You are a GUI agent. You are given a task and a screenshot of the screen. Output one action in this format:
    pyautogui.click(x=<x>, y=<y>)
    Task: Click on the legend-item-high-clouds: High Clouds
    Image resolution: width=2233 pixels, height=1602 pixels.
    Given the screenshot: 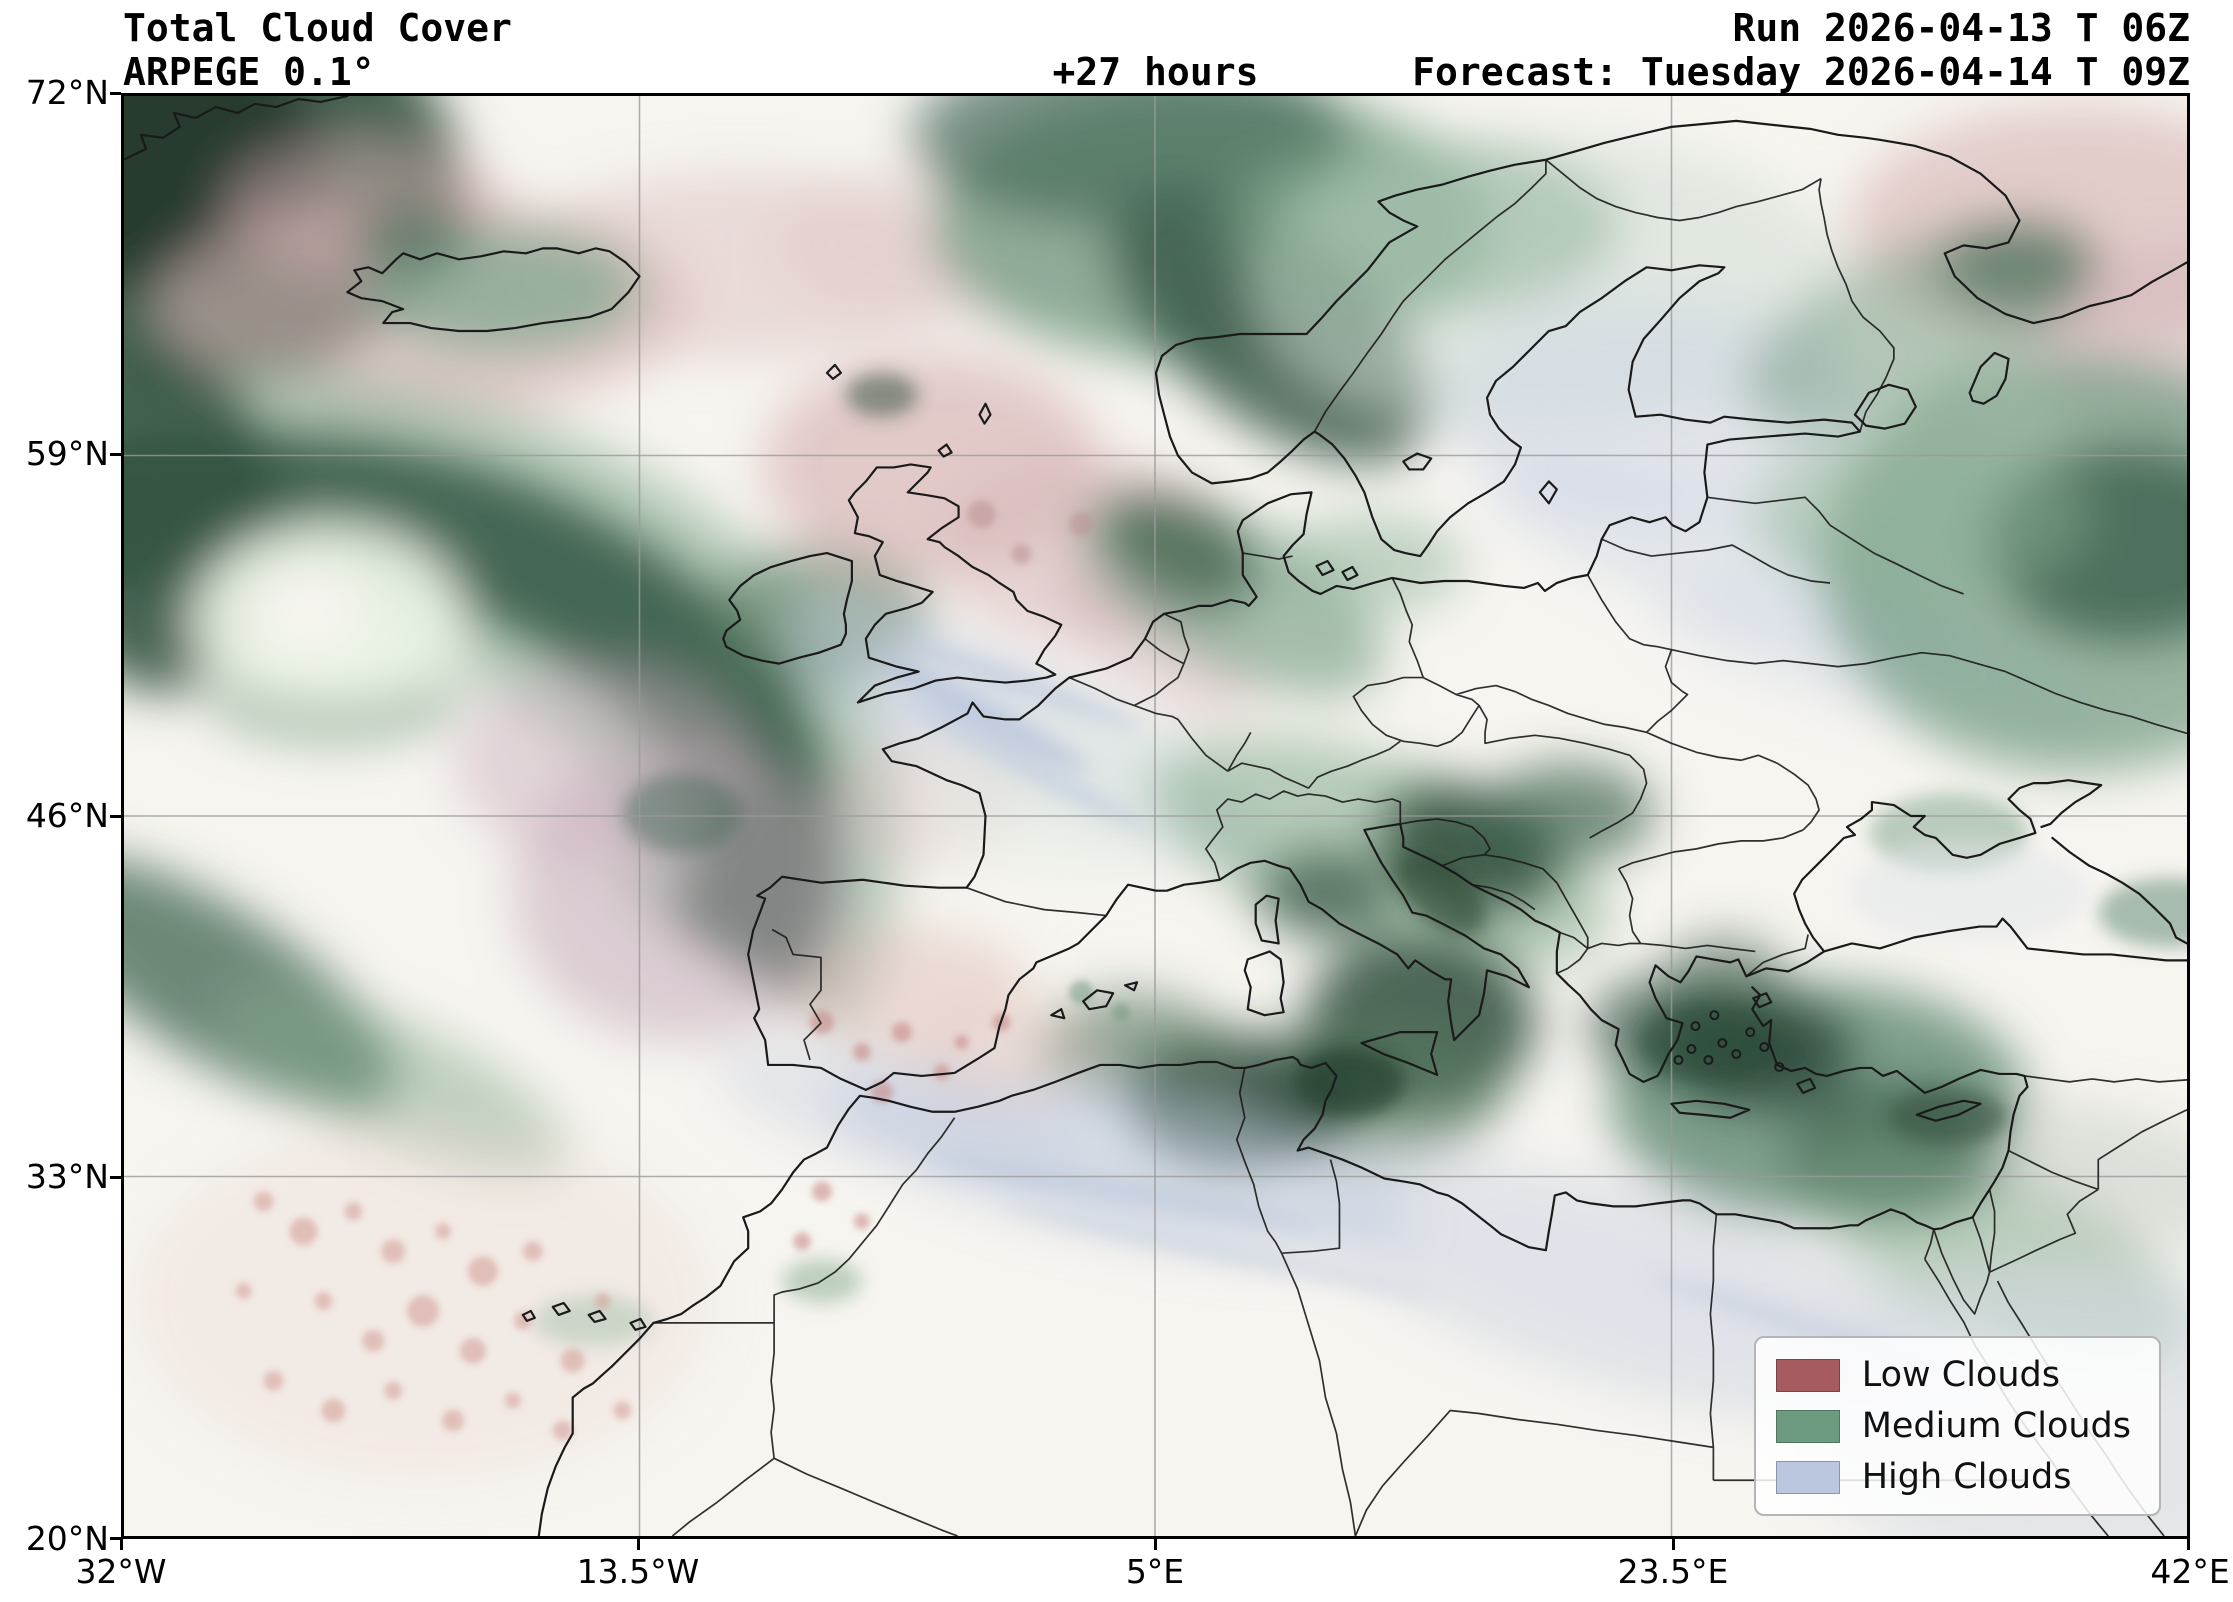 What is the action you would take?
    pyautogui.click(x=1953, y=1477)
    